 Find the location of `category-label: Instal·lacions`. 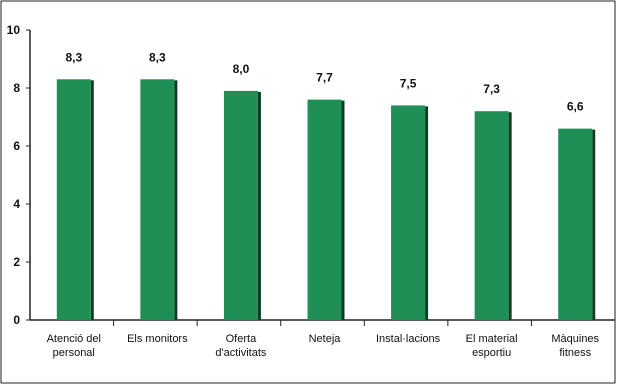

category-label: Instal·lacions is located at coordinates (408, 339).